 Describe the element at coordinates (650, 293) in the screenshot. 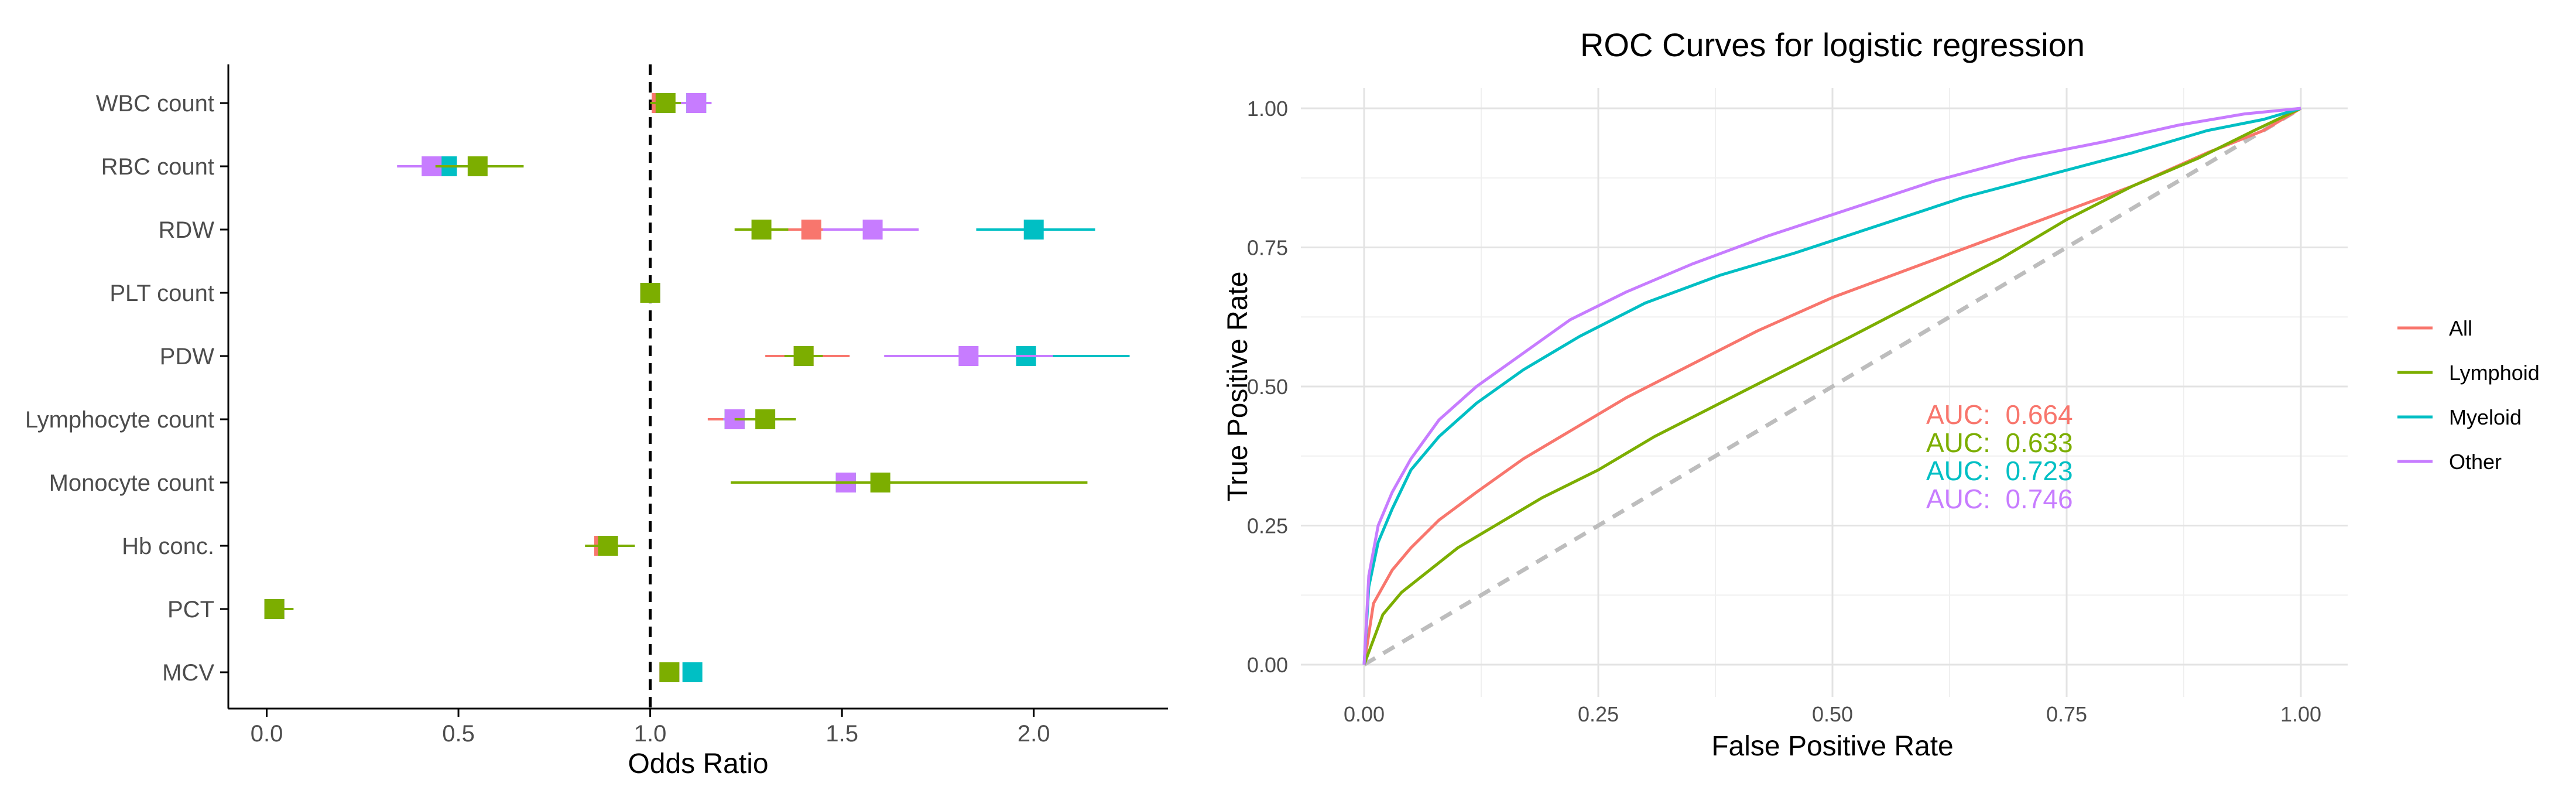

I see `forest-lymphoid-plt-count-marker` at that location.